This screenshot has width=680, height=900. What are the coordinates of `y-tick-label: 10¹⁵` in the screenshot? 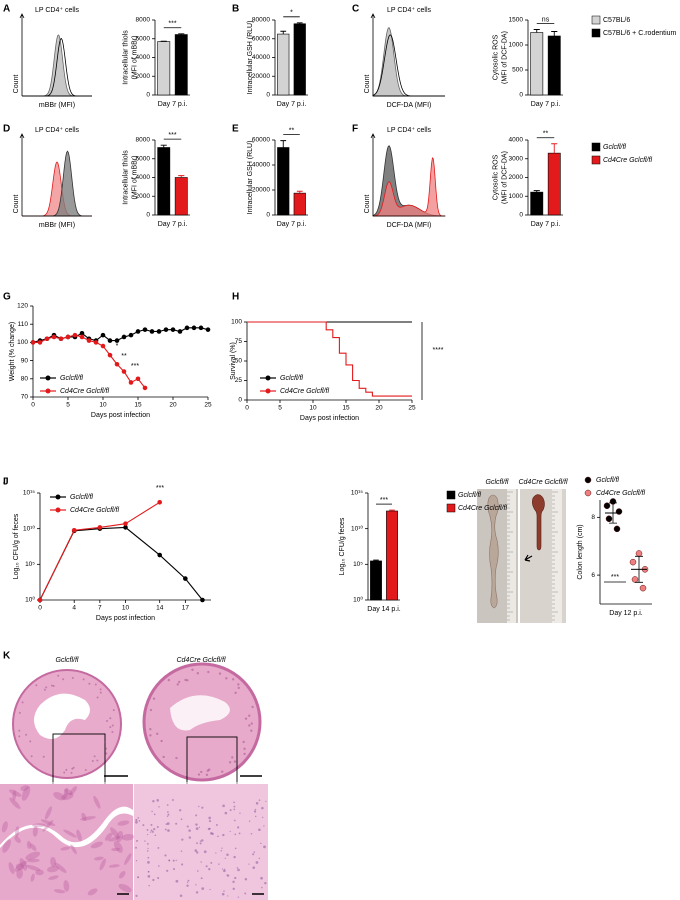 It's located at (357, 493).